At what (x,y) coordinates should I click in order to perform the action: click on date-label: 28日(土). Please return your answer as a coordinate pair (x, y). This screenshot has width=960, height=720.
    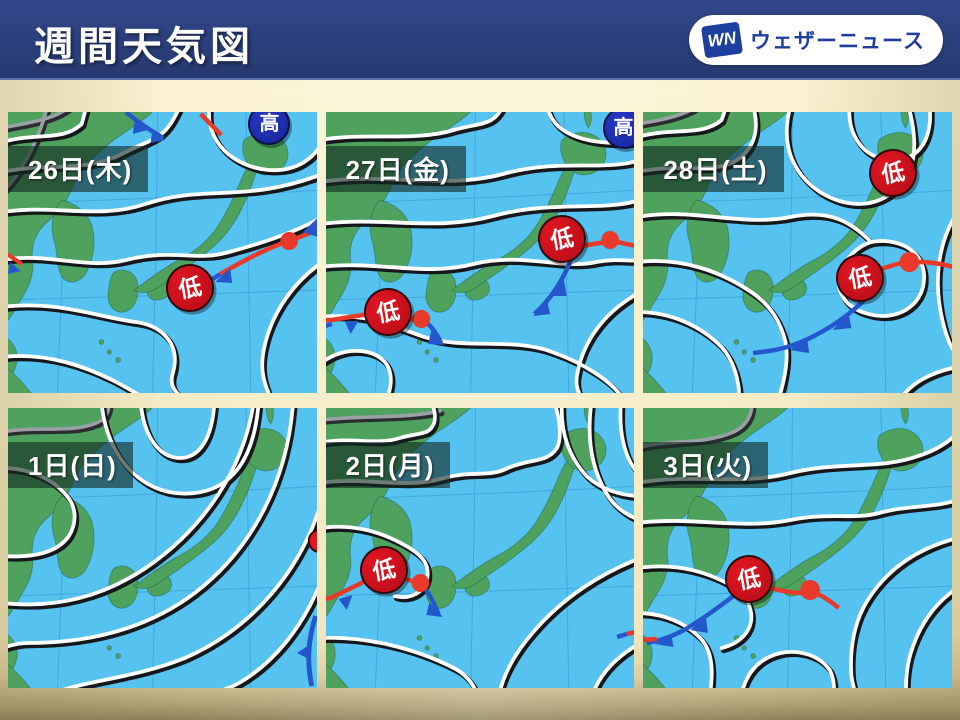
    Looking at the image, I should click on (713, 169).